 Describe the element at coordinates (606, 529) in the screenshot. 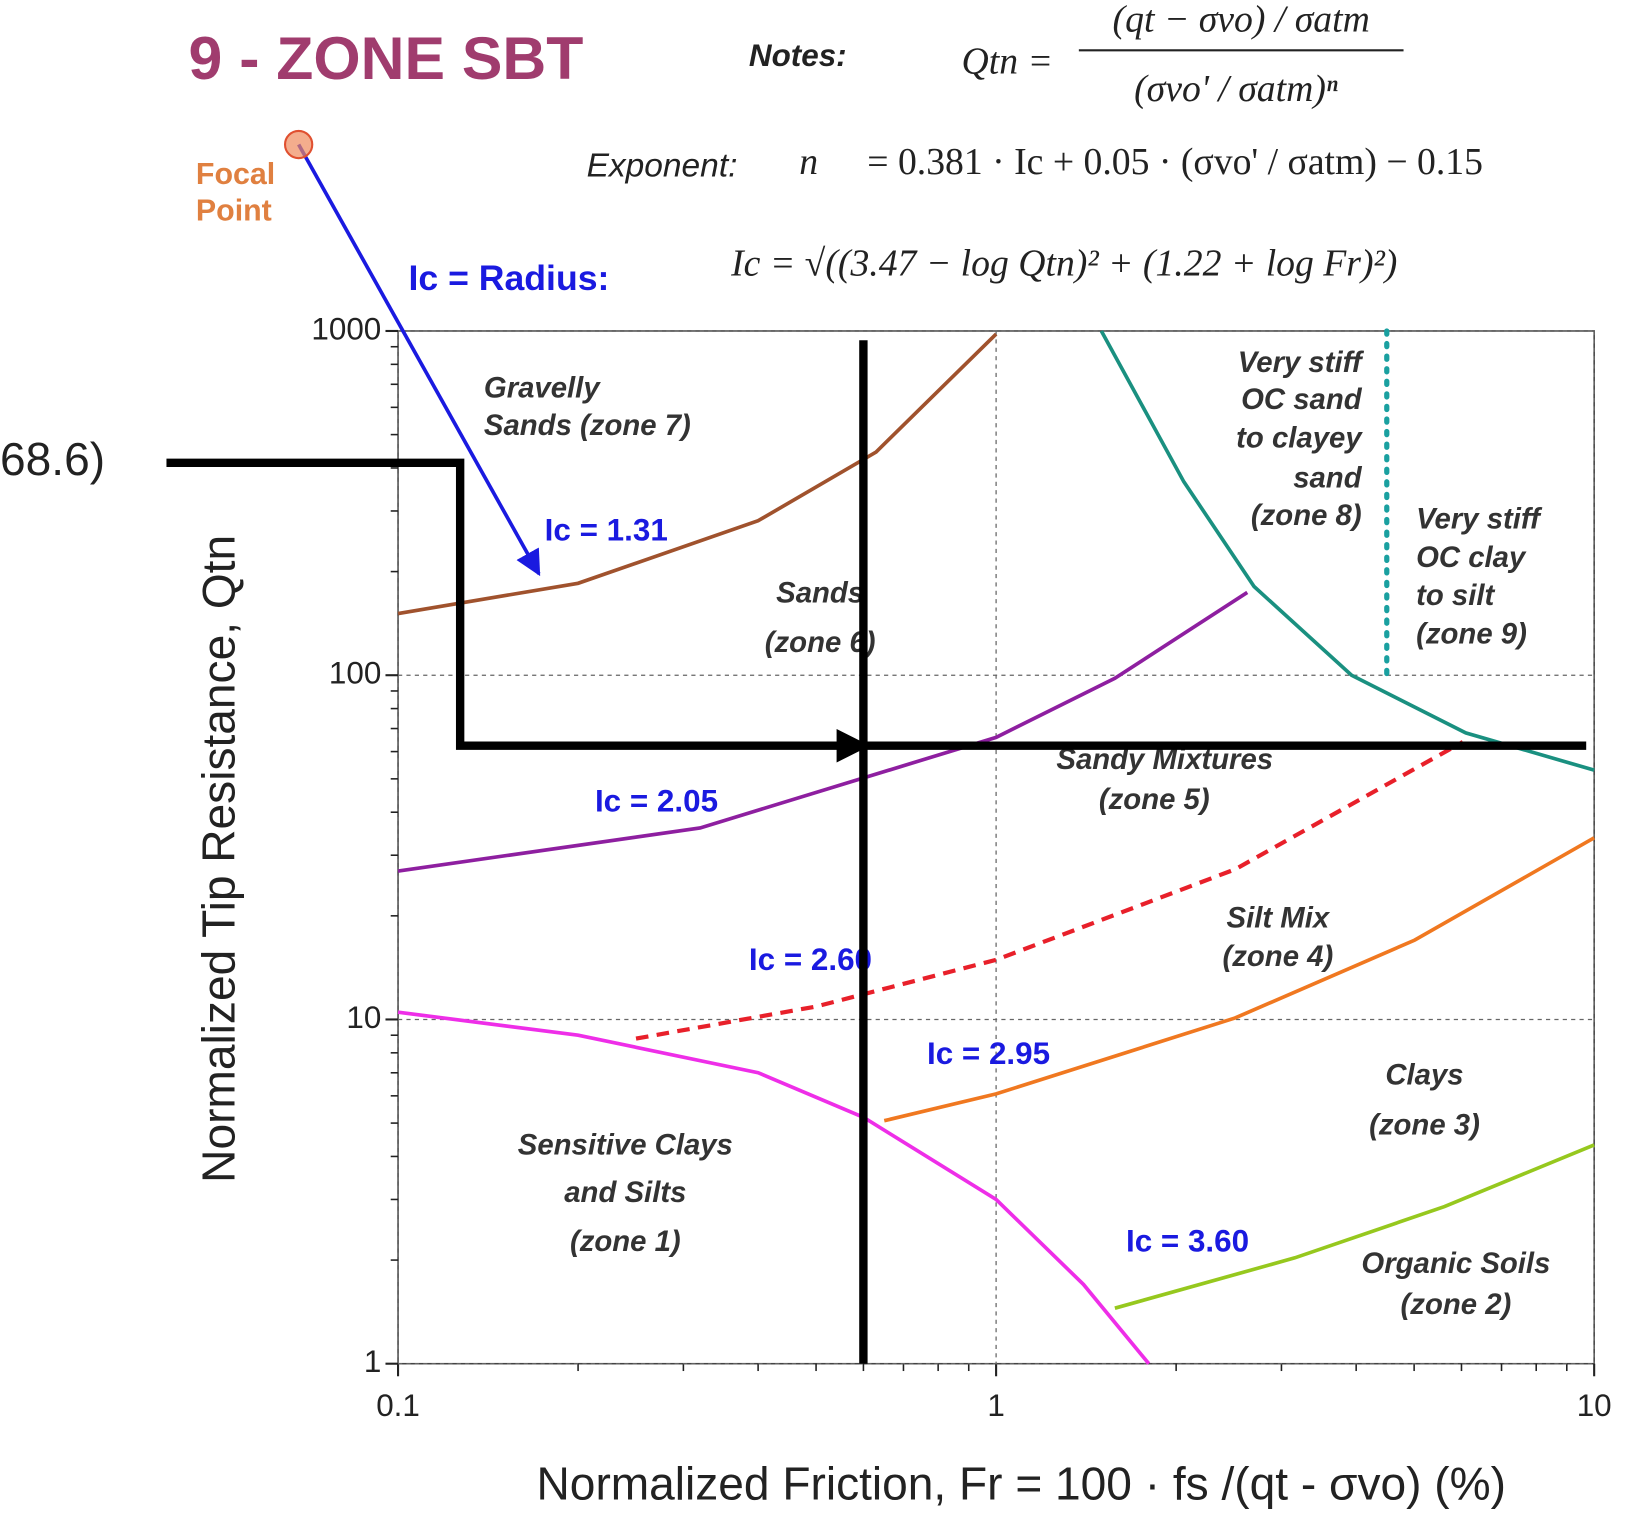

I see `curve-label: Ic = 1.31` at that location.